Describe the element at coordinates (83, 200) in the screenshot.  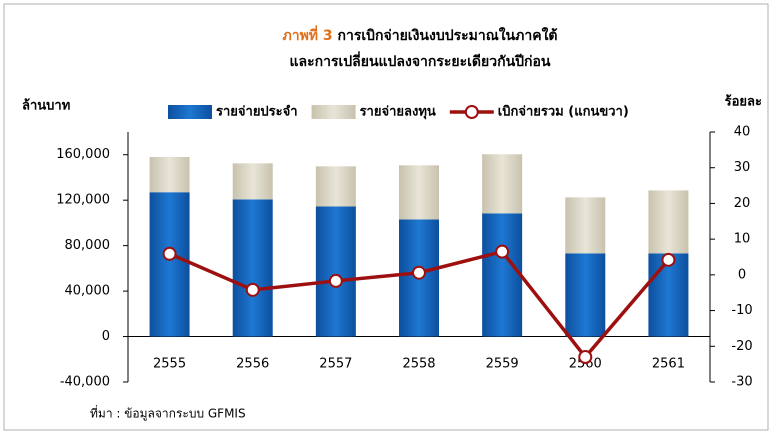
I see `y-tick-label: 120,000` at that location.